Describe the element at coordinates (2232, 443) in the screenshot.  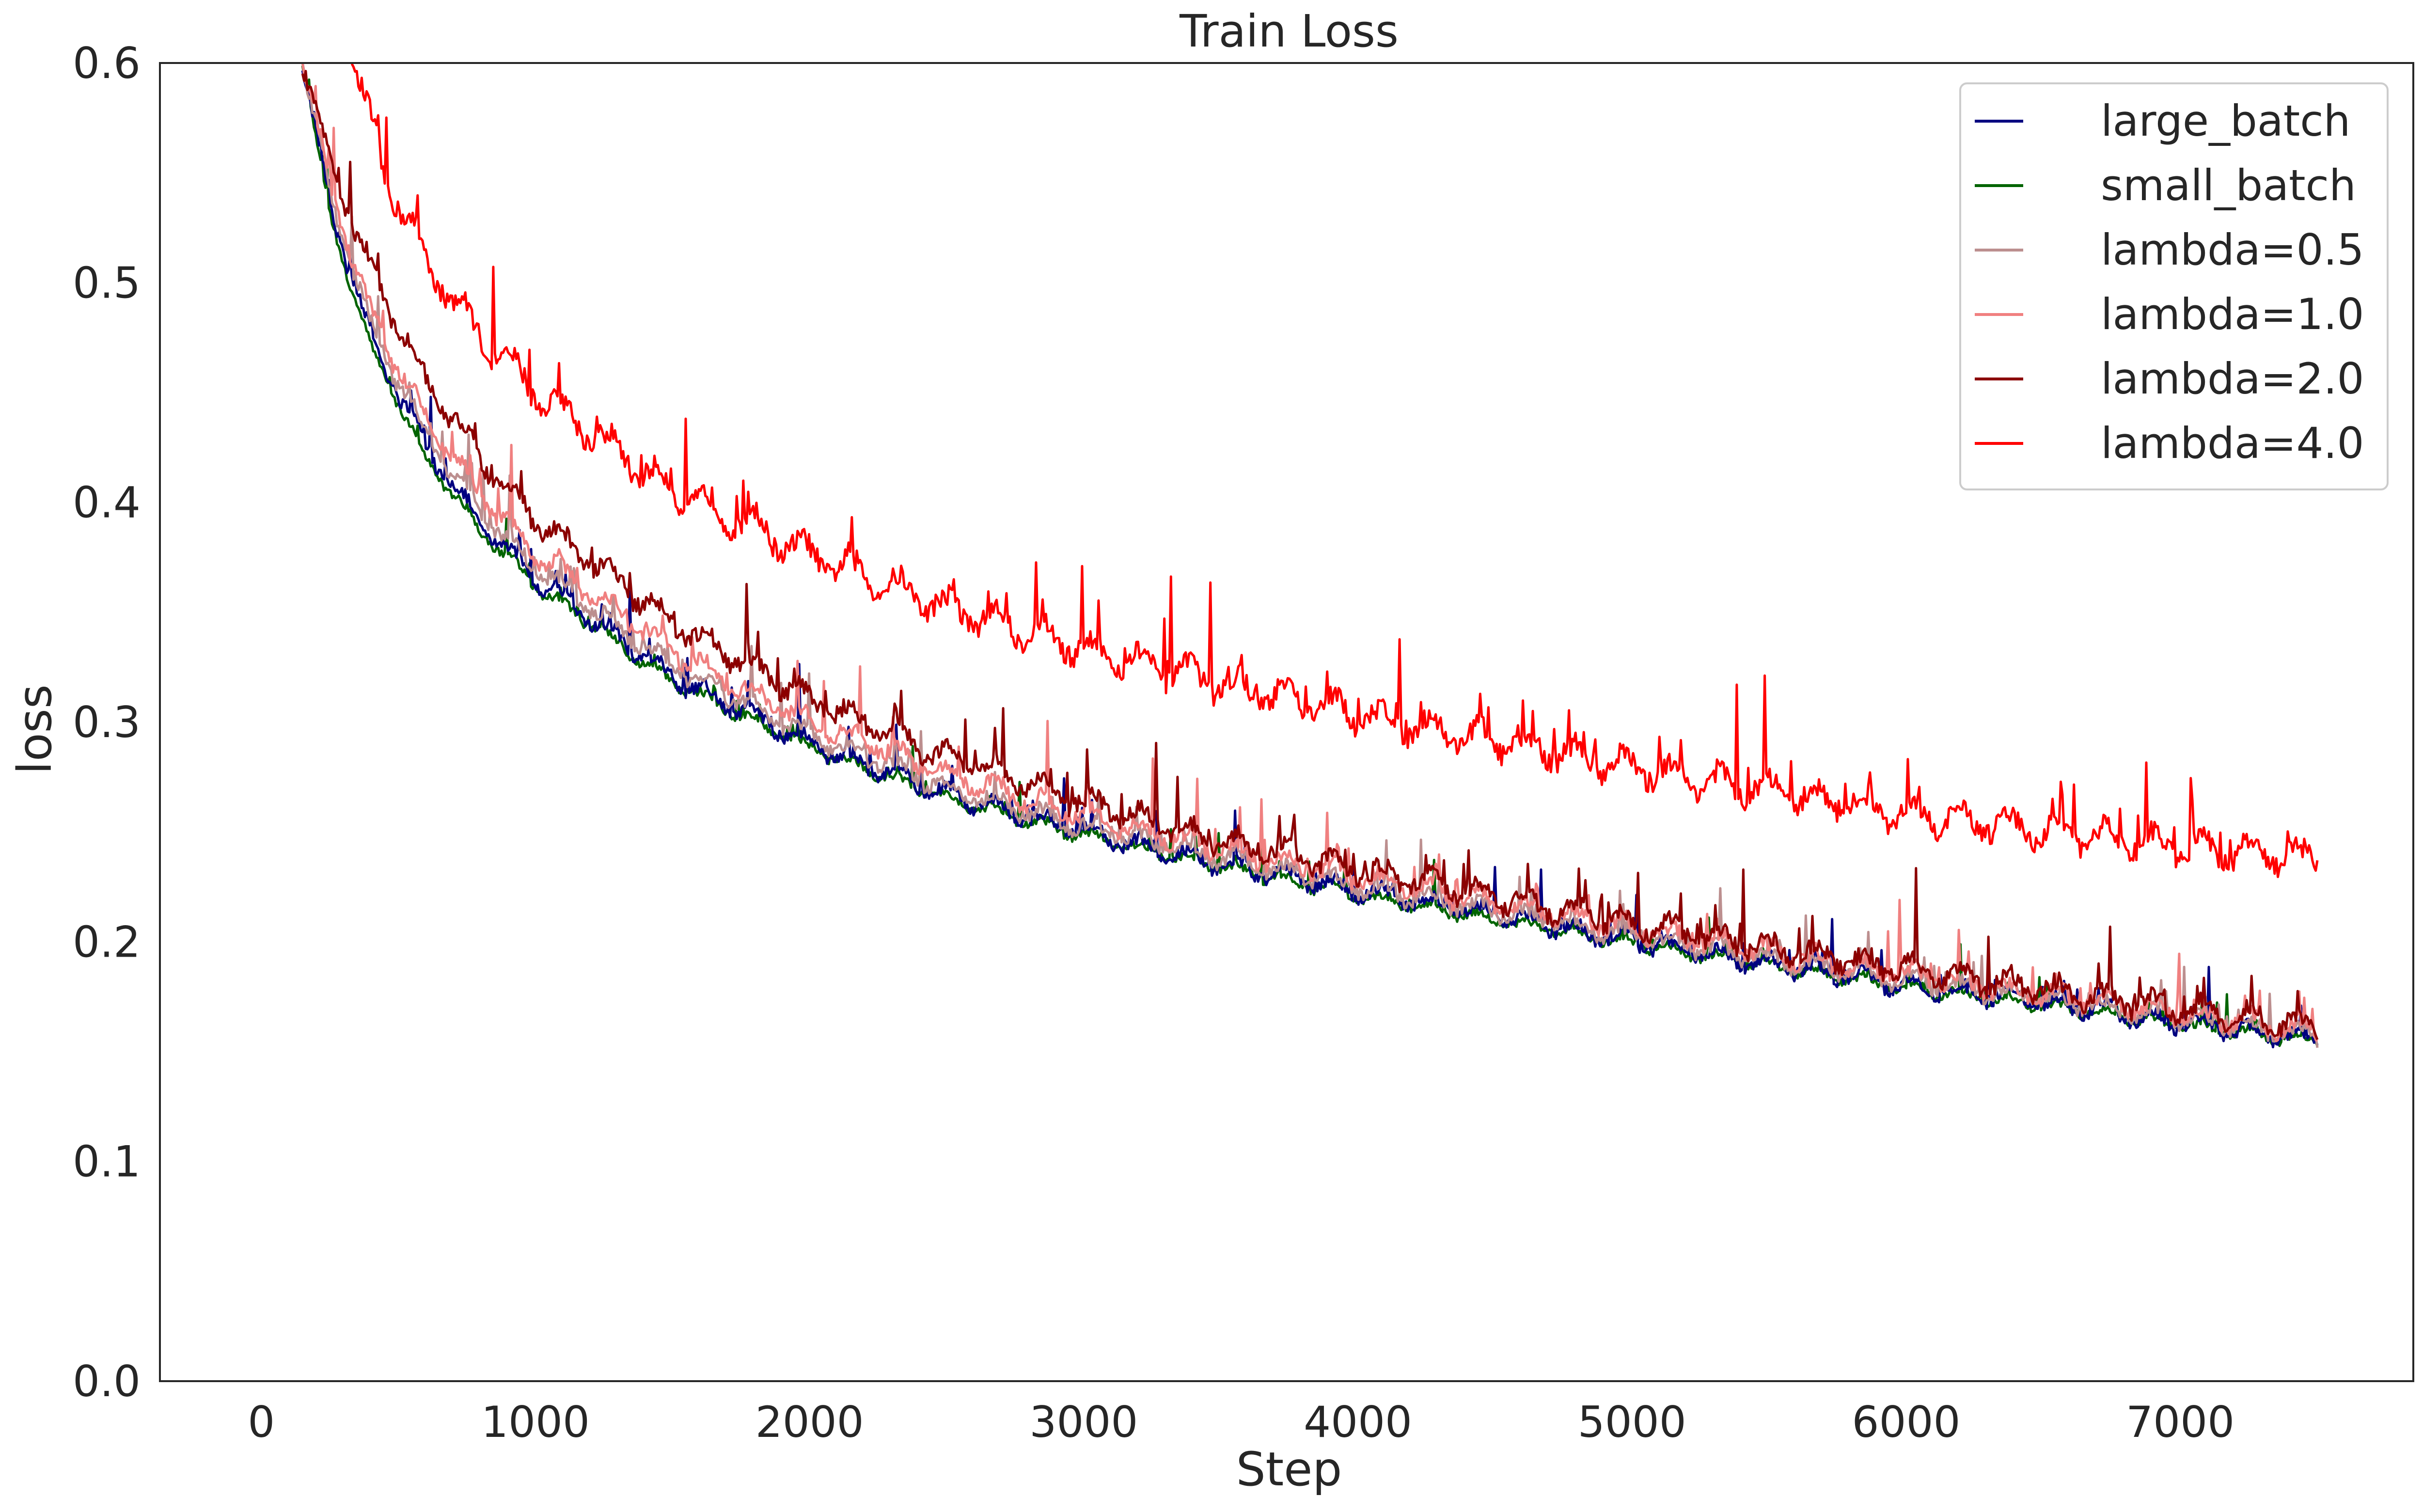
I see `legend-label: lambda=4.0` at that location.